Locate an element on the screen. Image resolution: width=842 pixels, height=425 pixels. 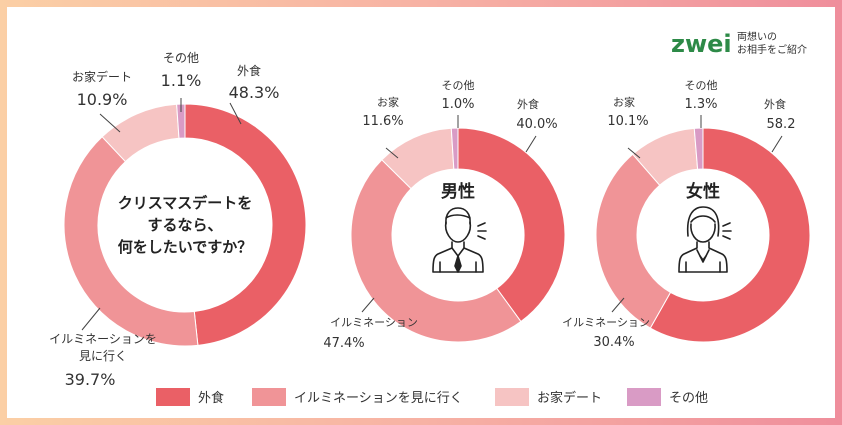
donut-chart-female is located at coordinates (703, 235).